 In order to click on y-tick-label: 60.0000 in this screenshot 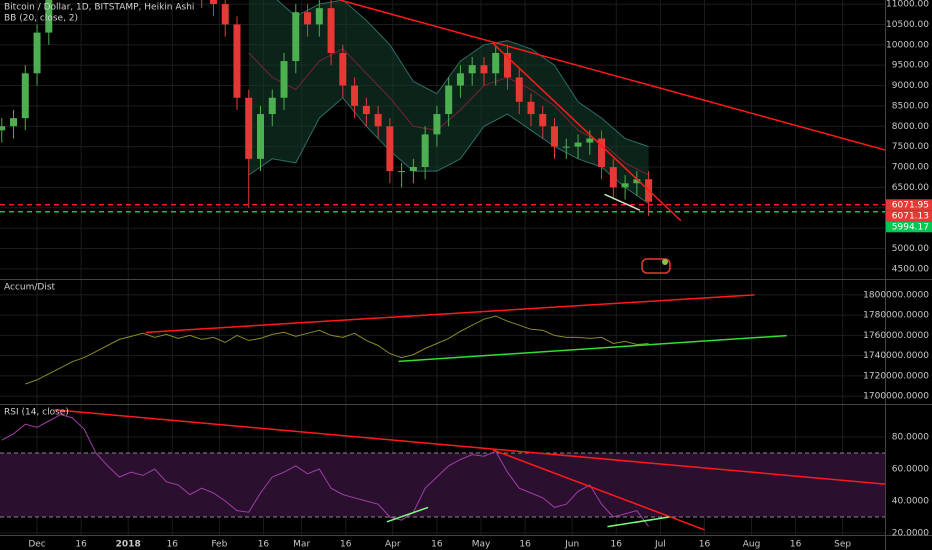, I will do `click(910, 470)`.